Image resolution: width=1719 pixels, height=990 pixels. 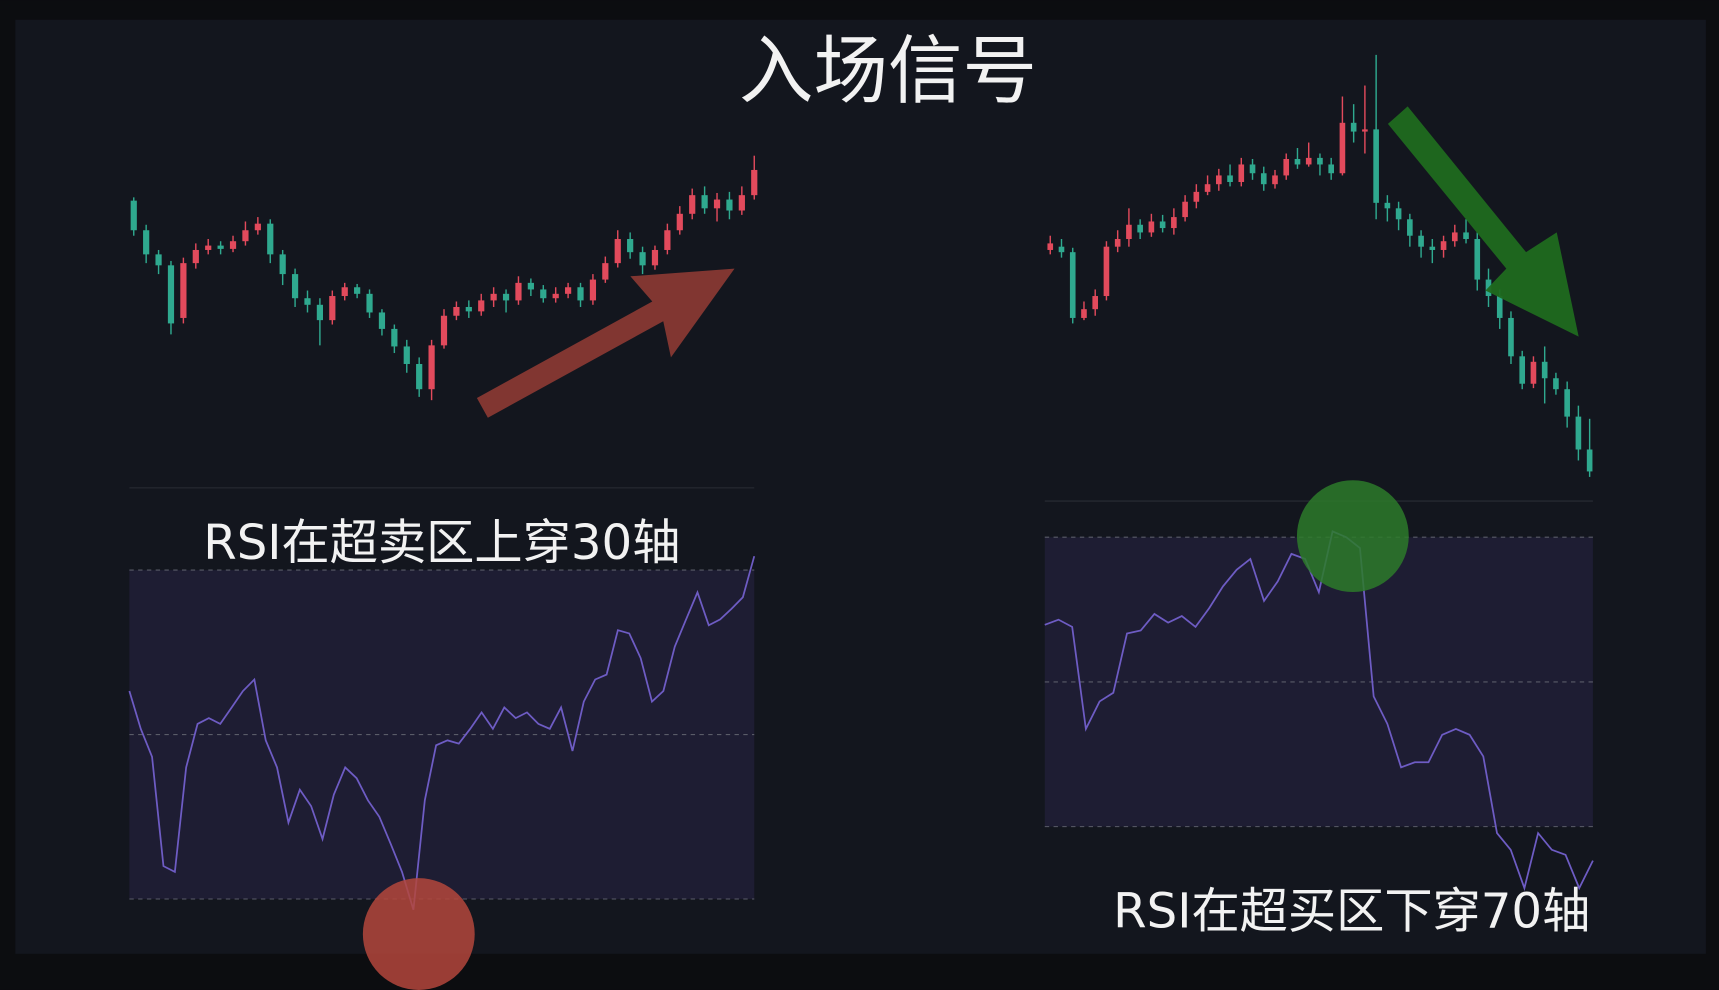 What do you see at coordinates (441, 543) in the screenshot?
I see `annotation: RSI在超卖区上穿30轴` at bounding box center [441, 543].